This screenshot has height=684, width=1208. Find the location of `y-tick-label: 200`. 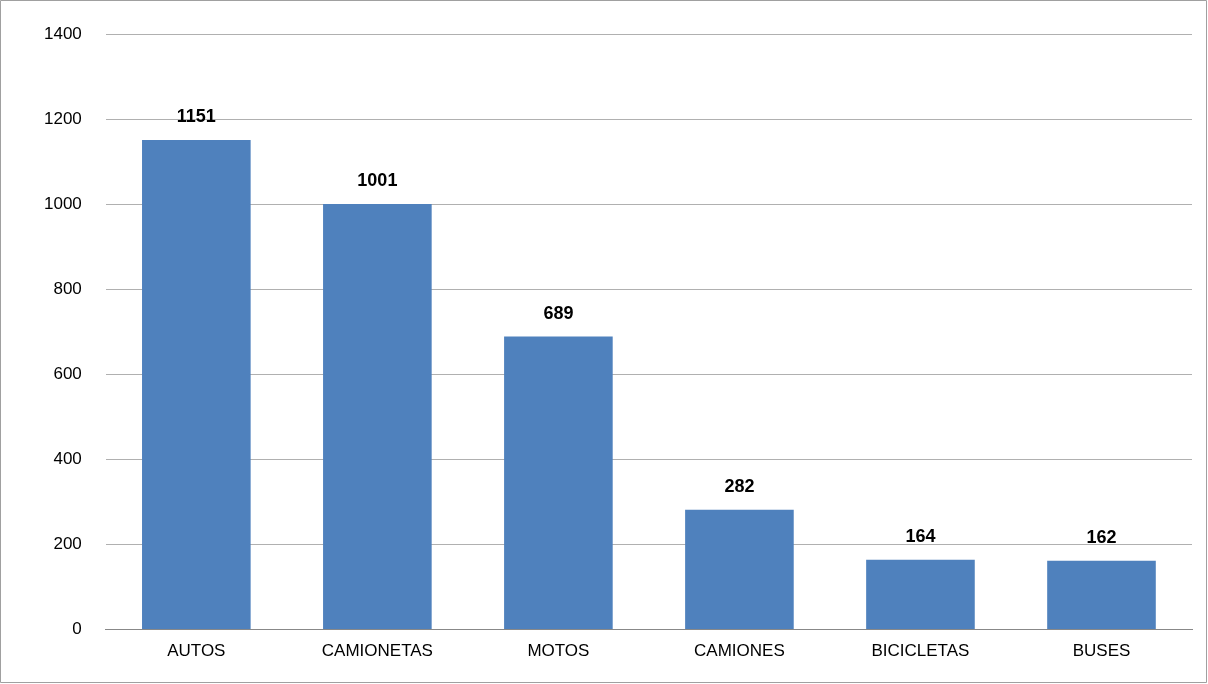

y-tick-label: 200 is located at coordinates (67, 544).